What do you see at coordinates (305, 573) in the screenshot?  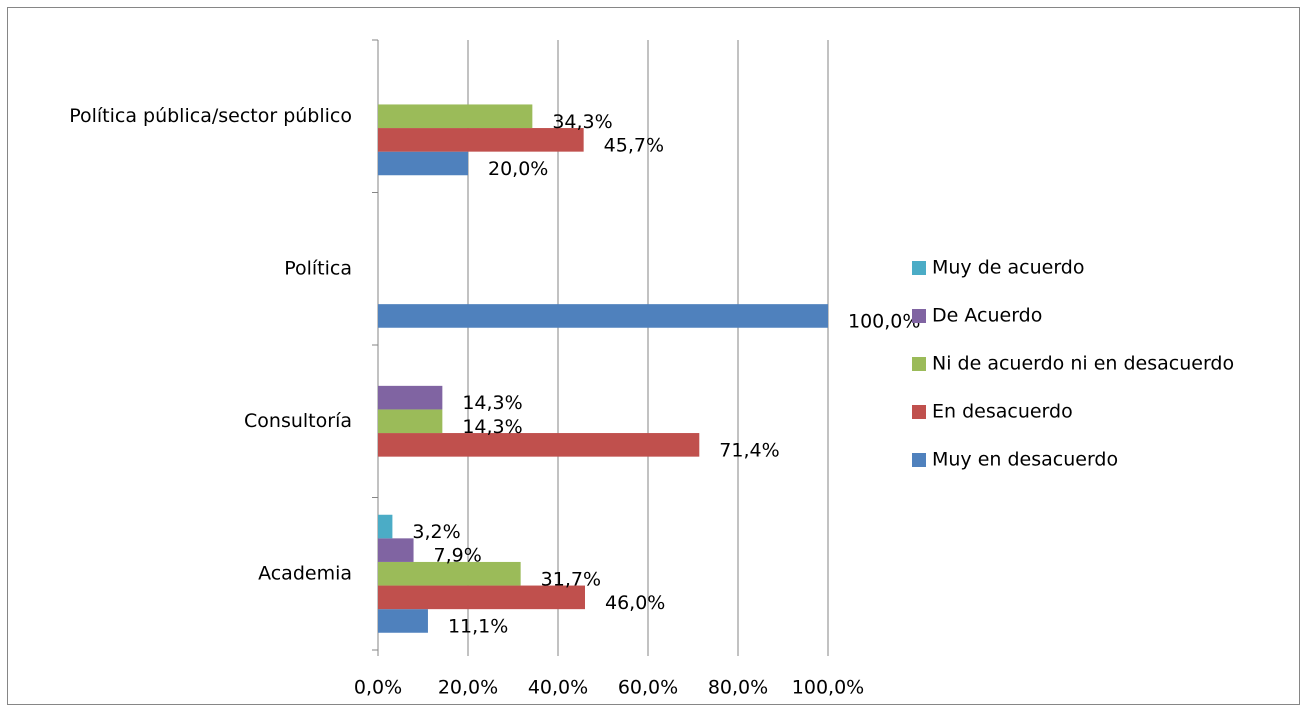 I see `y-tick-label: Academia` at bounding box center [305, 573].